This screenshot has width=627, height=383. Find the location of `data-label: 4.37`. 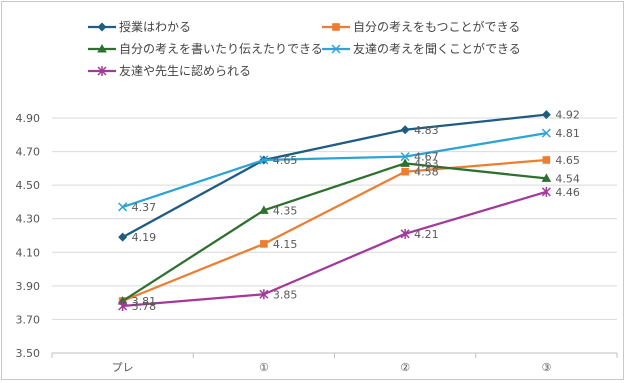

data-label: 4.37 is located at coordinates (144, 207).